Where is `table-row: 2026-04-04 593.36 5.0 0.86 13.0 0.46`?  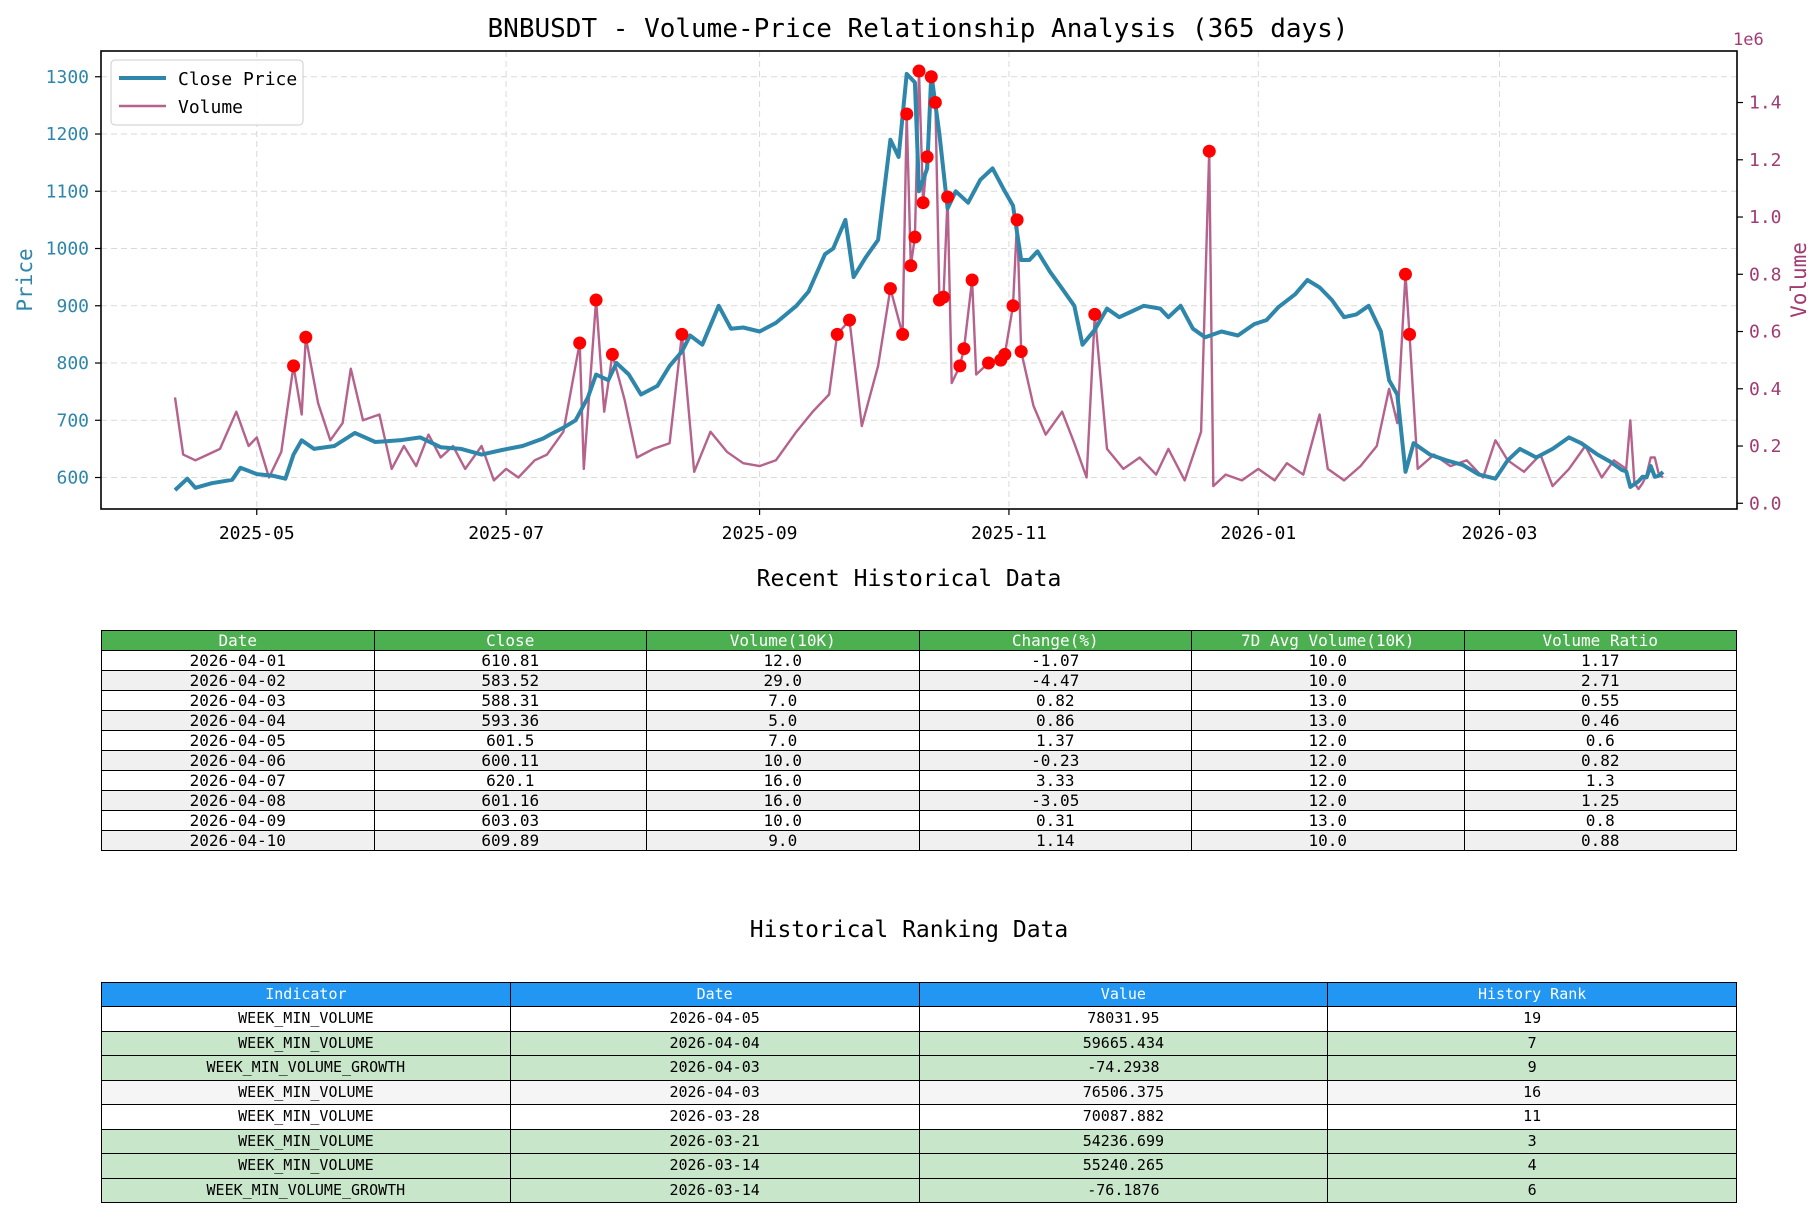
table-row: 2026-04-04 593.36 5.0 0.86 13.0 0.46 is located at coordinates (919, 720).